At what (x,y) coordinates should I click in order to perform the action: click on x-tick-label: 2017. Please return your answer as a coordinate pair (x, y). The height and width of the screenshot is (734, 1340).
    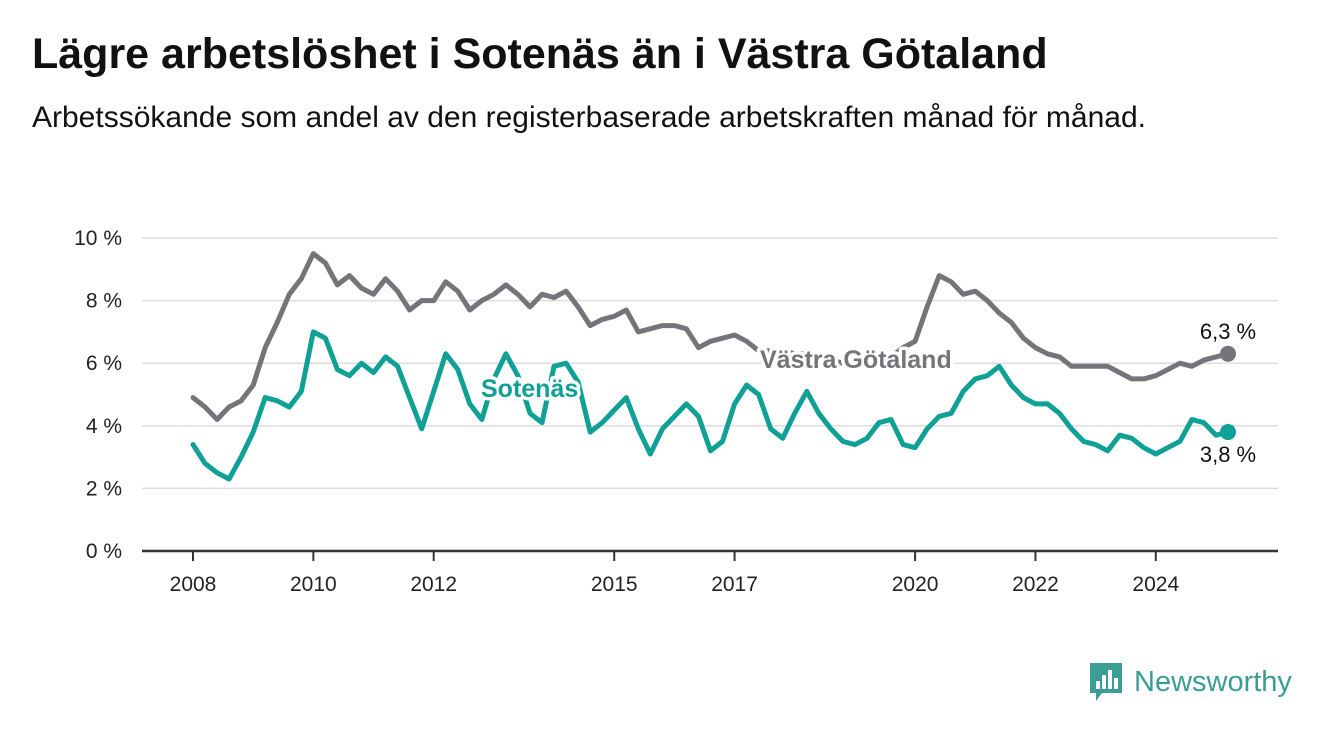
    Looking at the image, I should click on (734, 584).